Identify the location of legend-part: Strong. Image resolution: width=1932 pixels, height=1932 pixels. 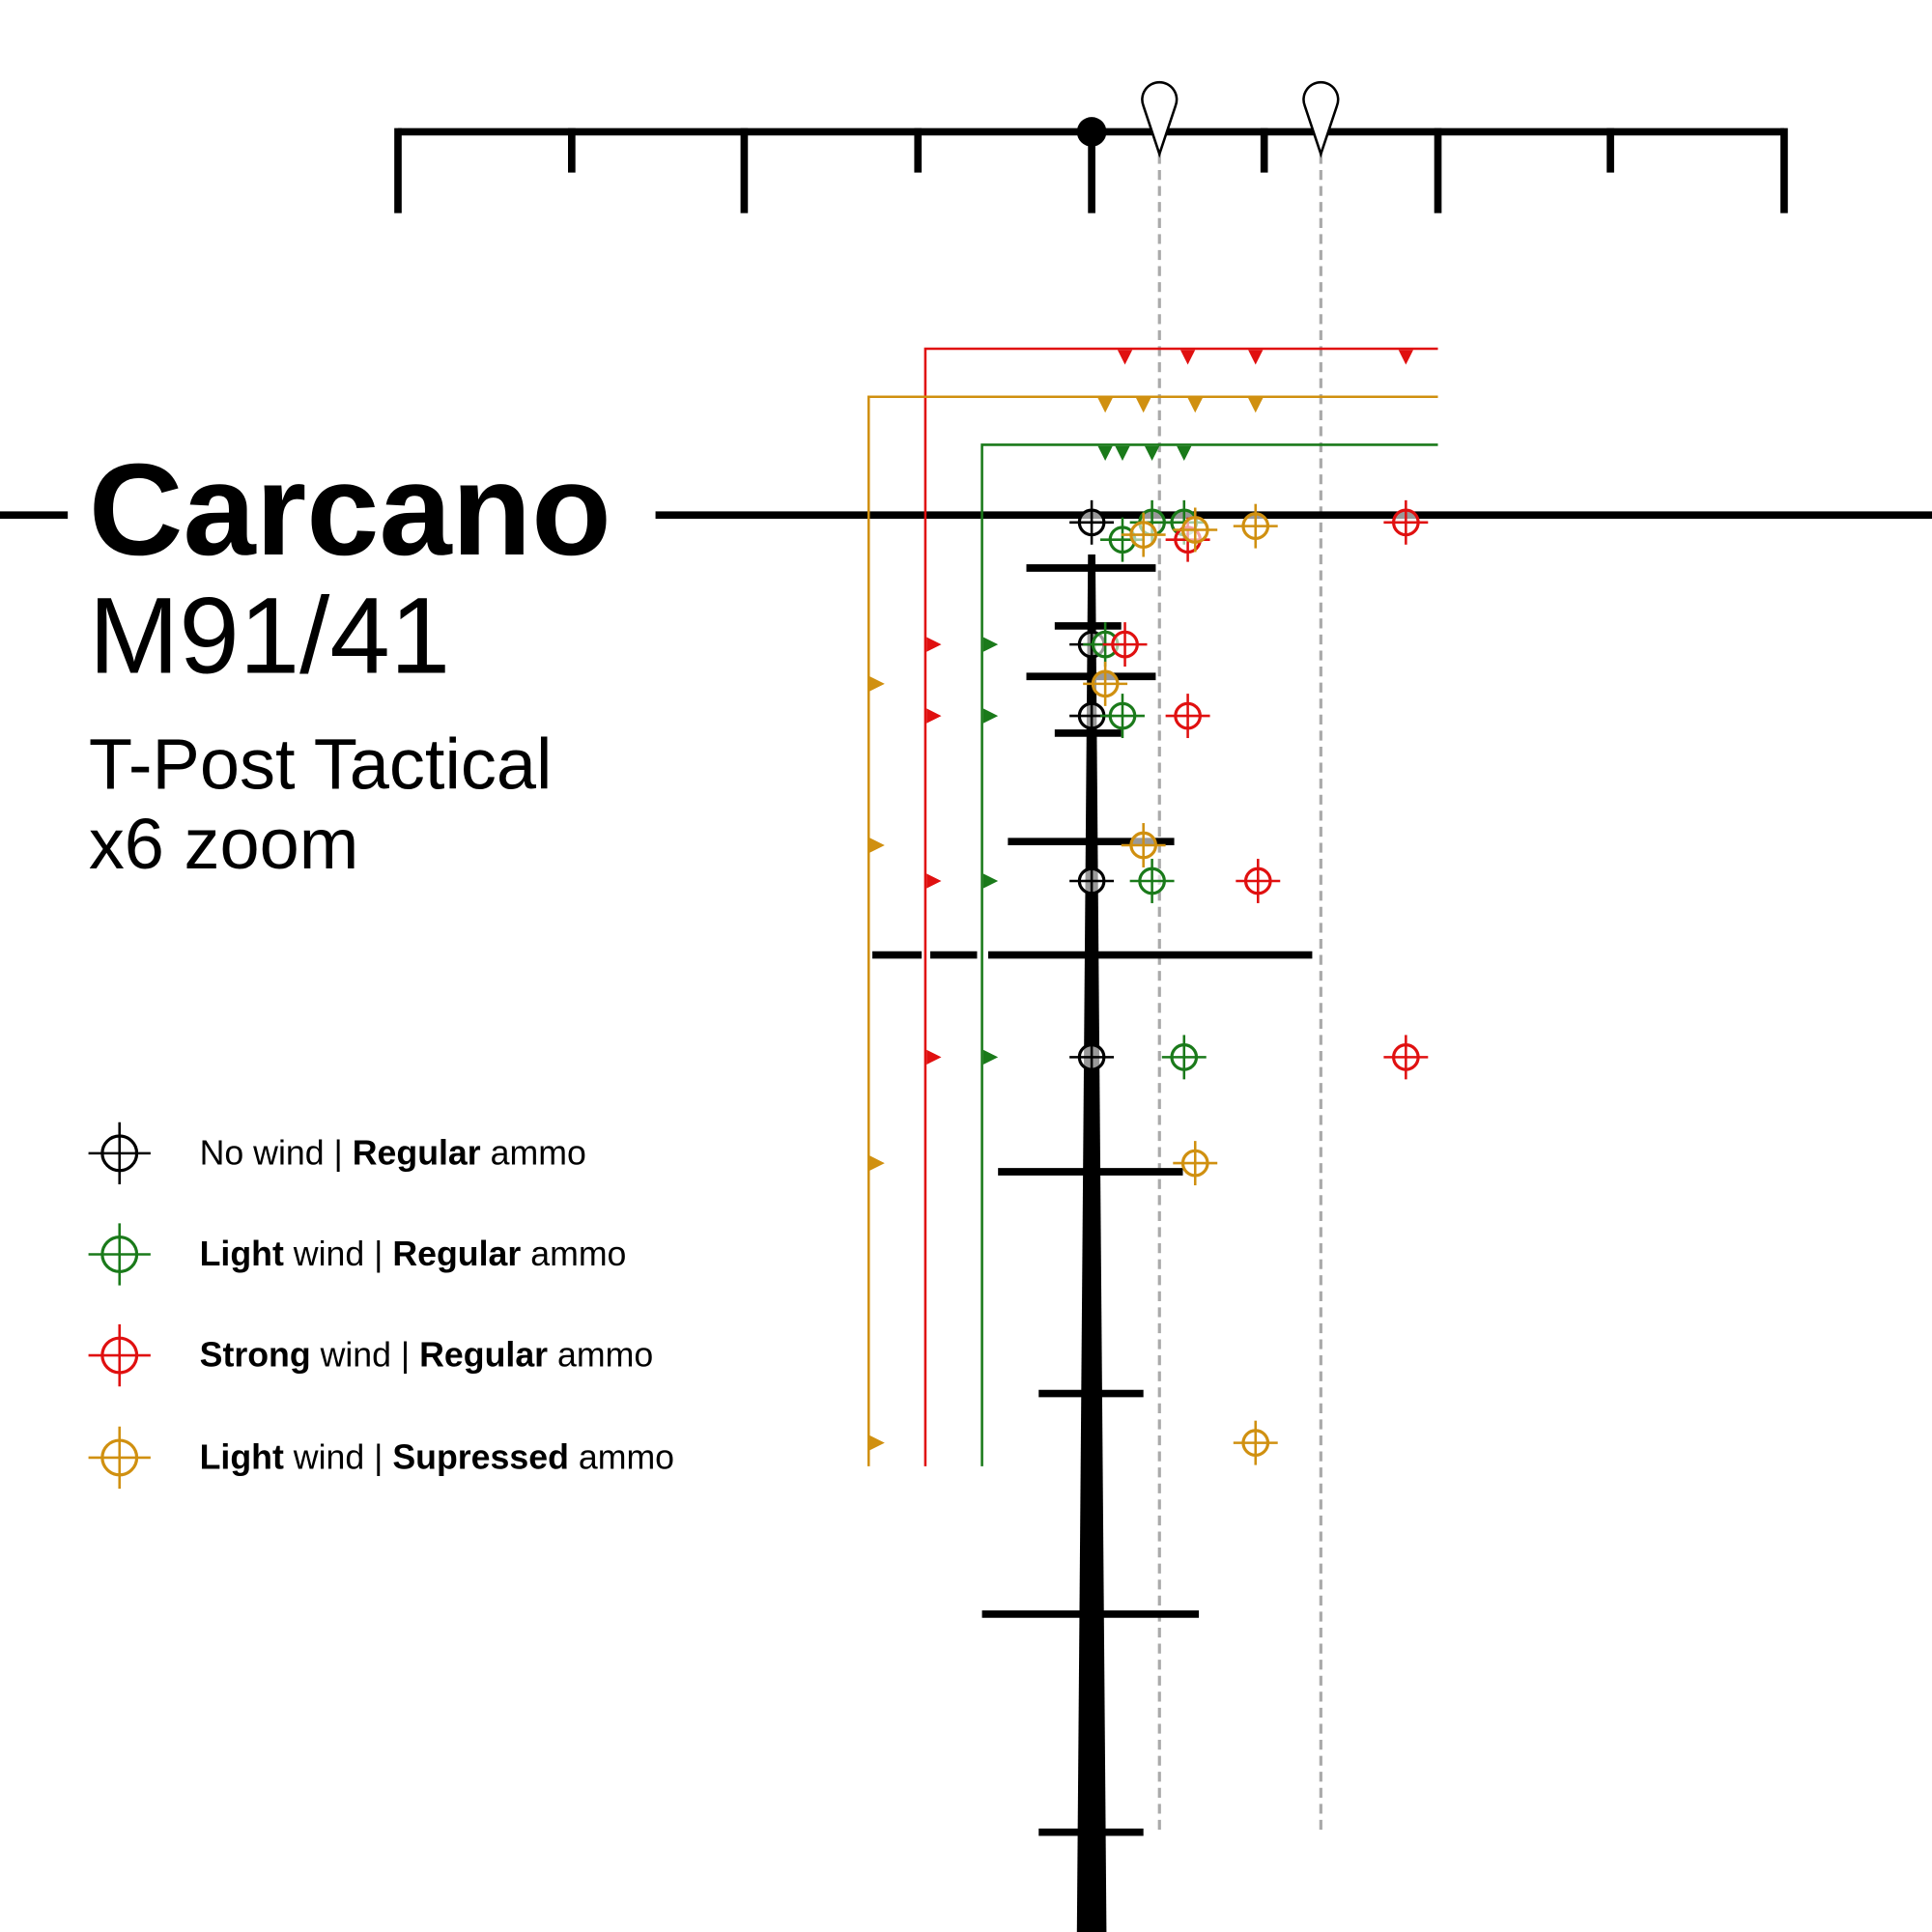
(256, 1355).